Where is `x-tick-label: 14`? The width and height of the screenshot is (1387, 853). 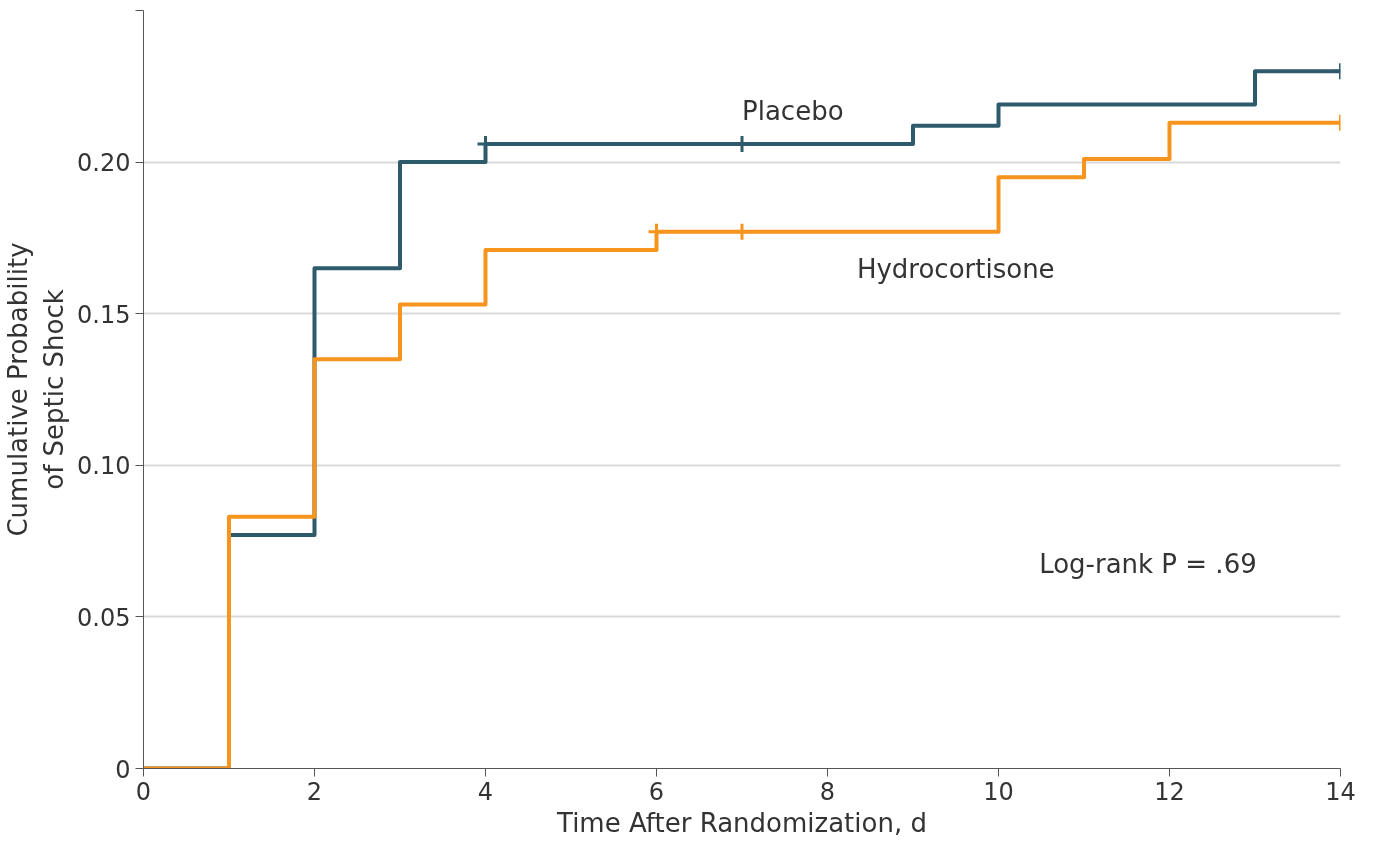
x-tick-label: 14 is located at coordinates (1340, 791).